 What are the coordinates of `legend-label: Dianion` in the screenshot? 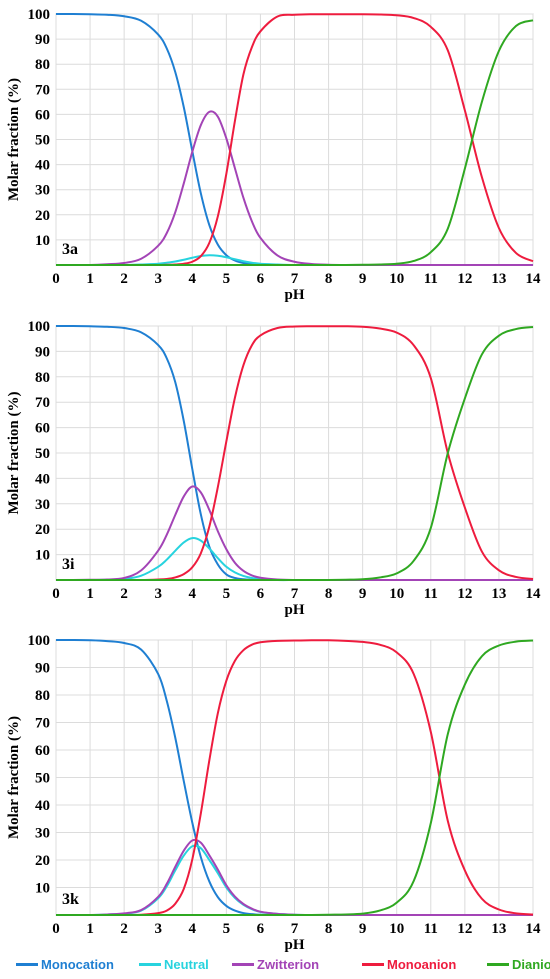 It's located at (531, 964).